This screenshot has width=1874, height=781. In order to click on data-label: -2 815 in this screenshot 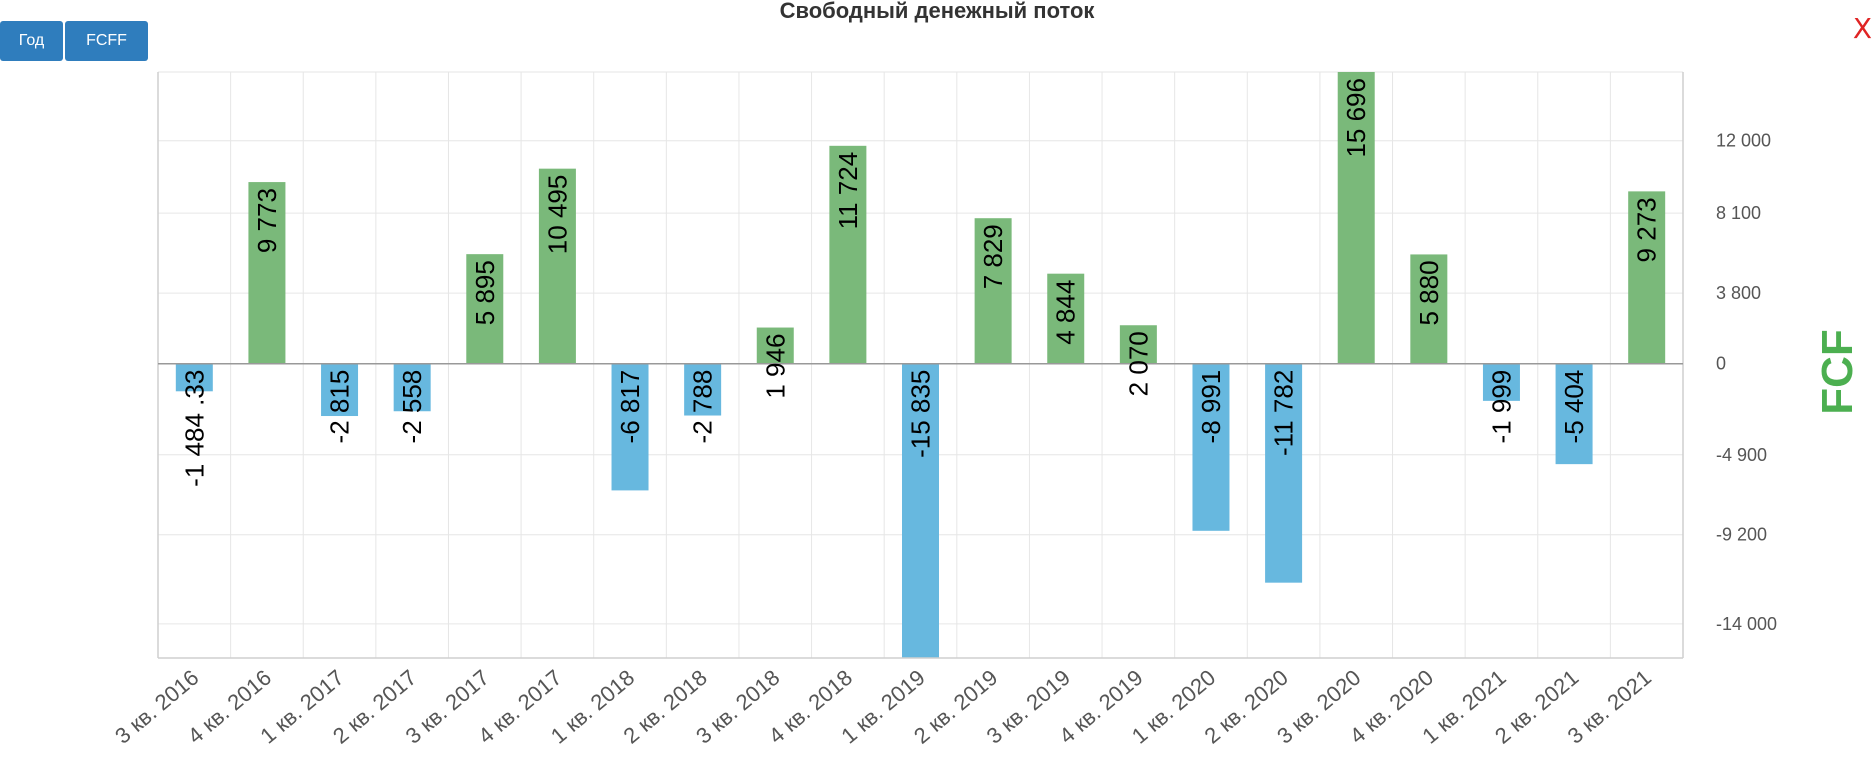, I will do `click(340, 407)`.